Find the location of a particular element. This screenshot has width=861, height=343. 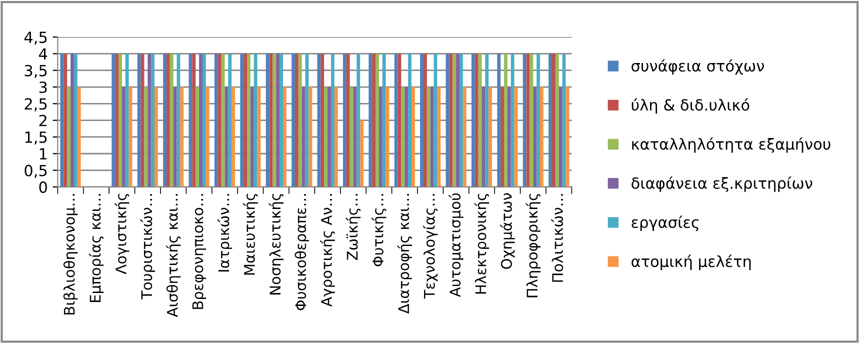

y-tick-label: 2 is located at coordinates (42, 120).